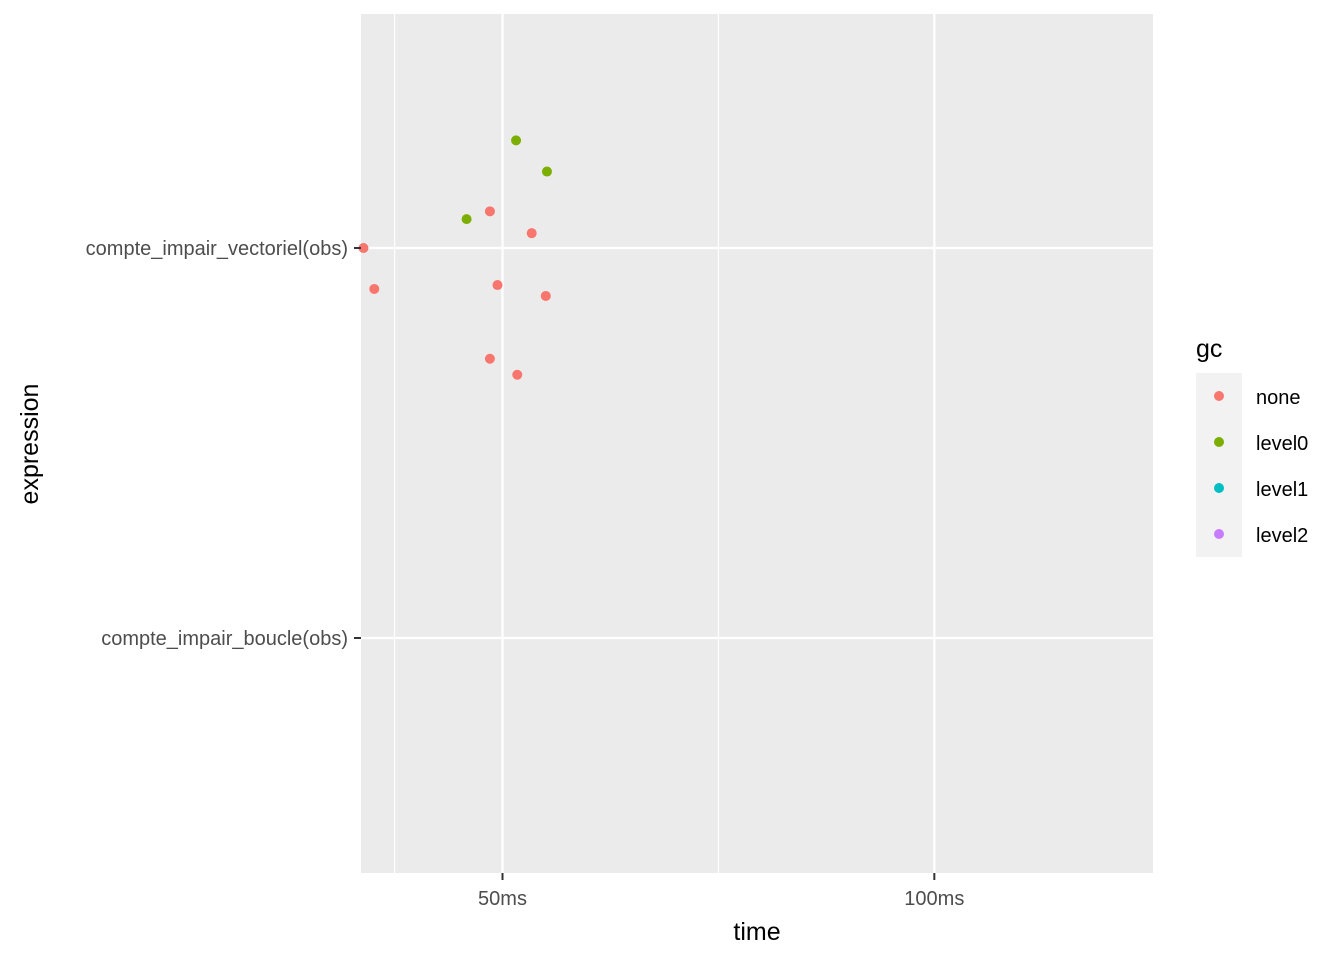 The width and height of the screenshot is (1344, 960). I want to click on legend-label-level2: level2, so click(1282, 536).